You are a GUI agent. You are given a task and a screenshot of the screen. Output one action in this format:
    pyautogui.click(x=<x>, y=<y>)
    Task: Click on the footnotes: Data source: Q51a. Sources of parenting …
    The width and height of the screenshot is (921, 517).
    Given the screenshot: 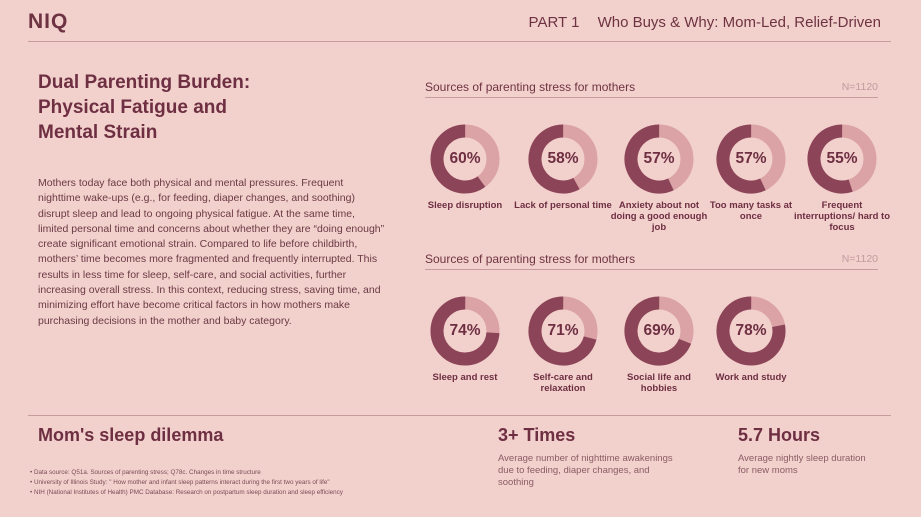 What is the action you would take?
    pyautogui.click(x=186, y=483)
    